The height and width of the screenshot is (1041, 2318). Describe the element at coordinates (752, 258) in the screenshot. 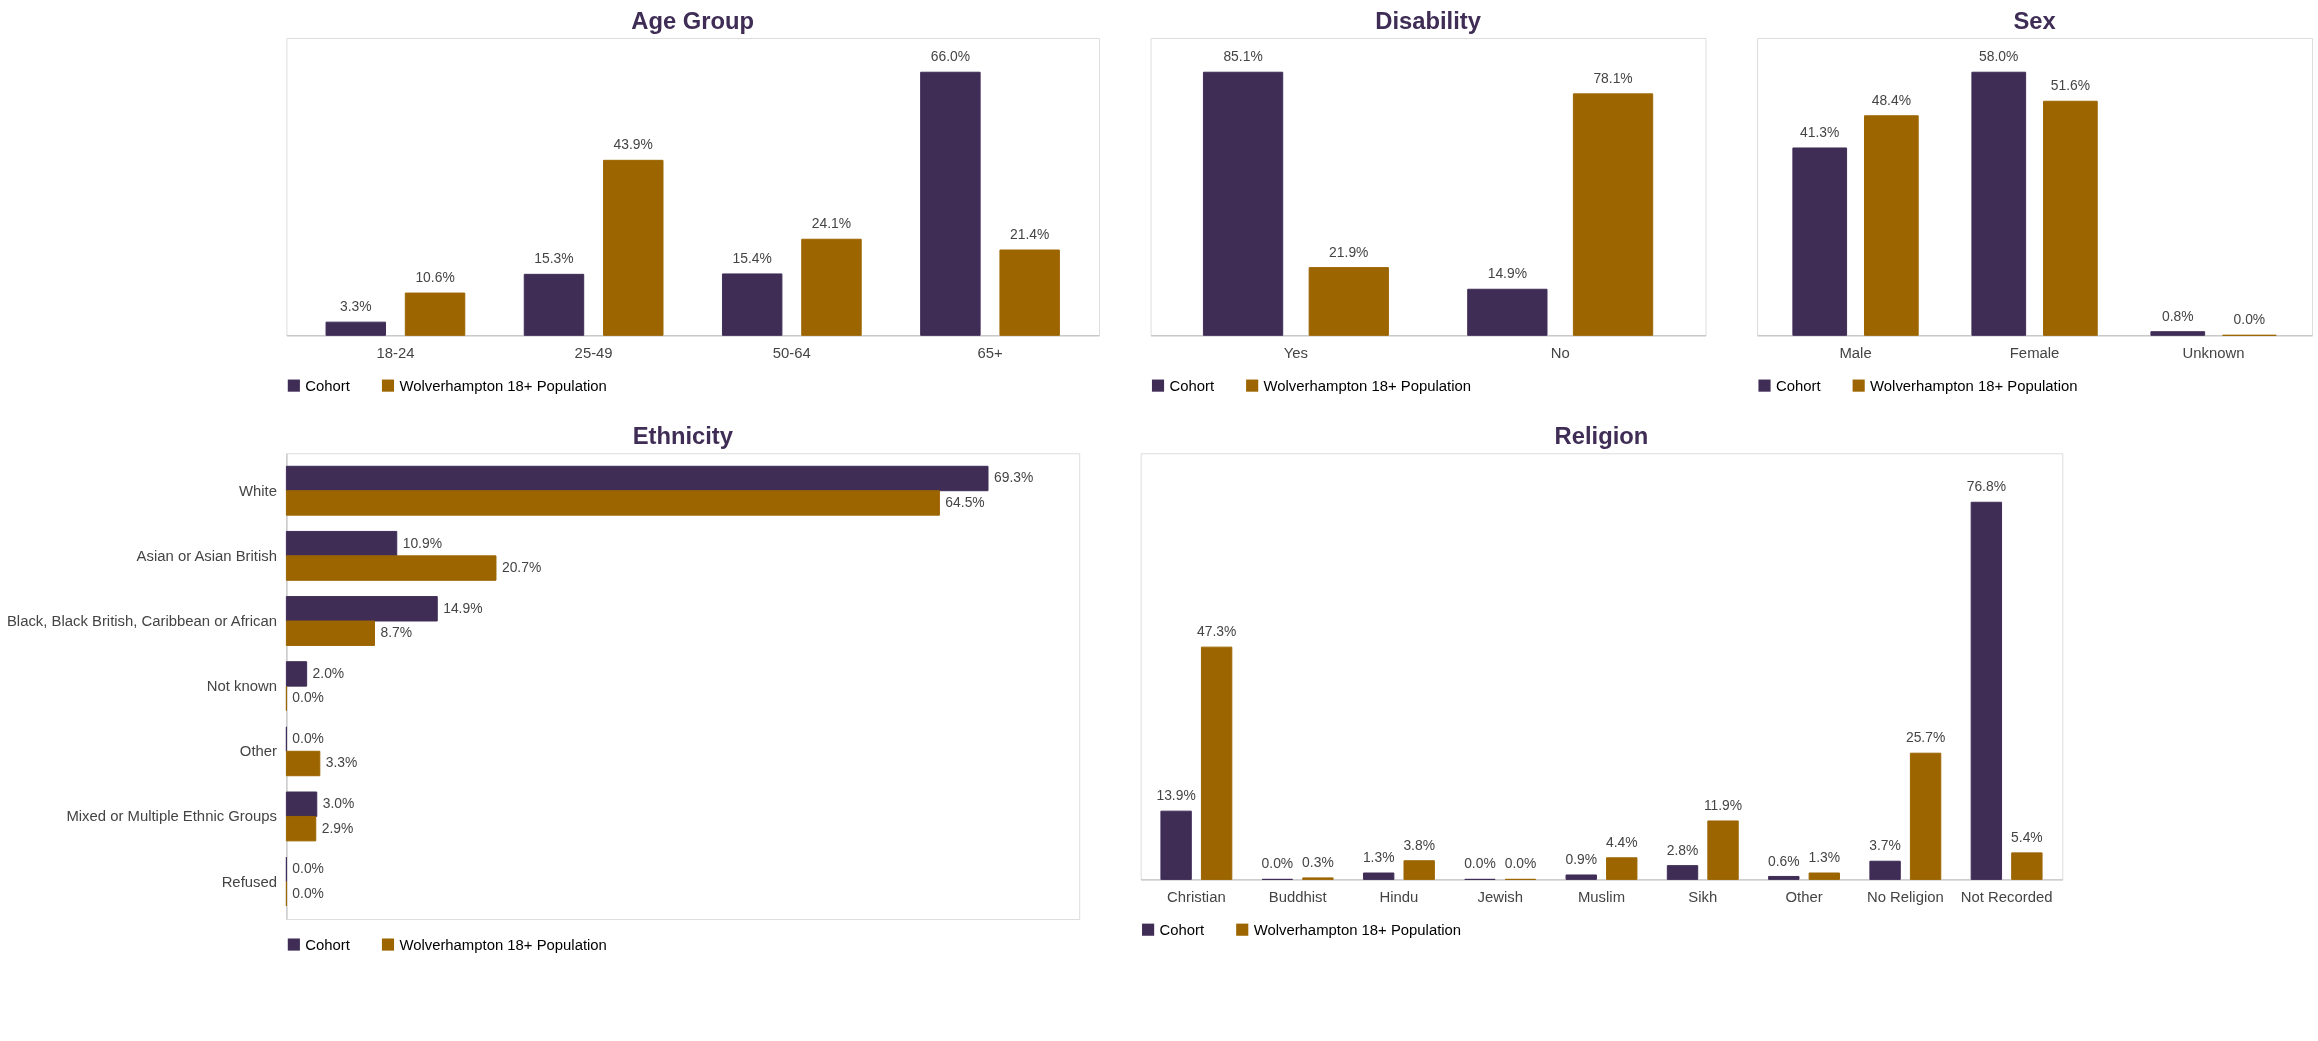

I see `data-label: 15.4%` at that location.